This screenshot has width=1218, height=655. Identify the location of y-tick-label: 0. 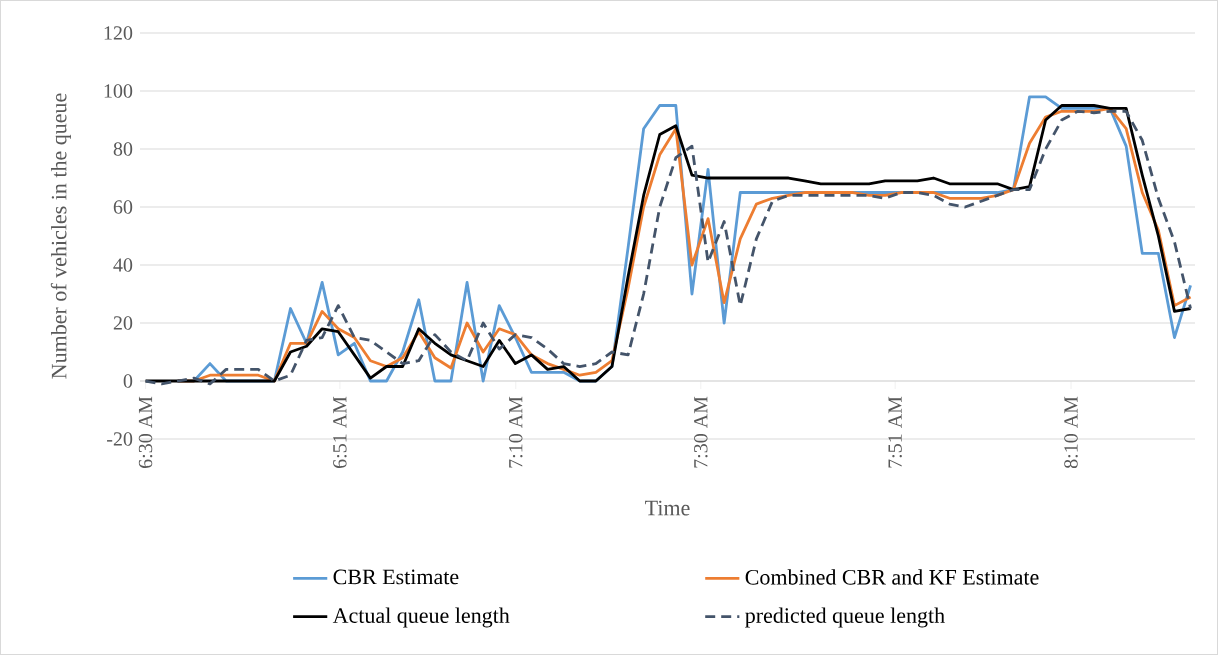
(128, 381).